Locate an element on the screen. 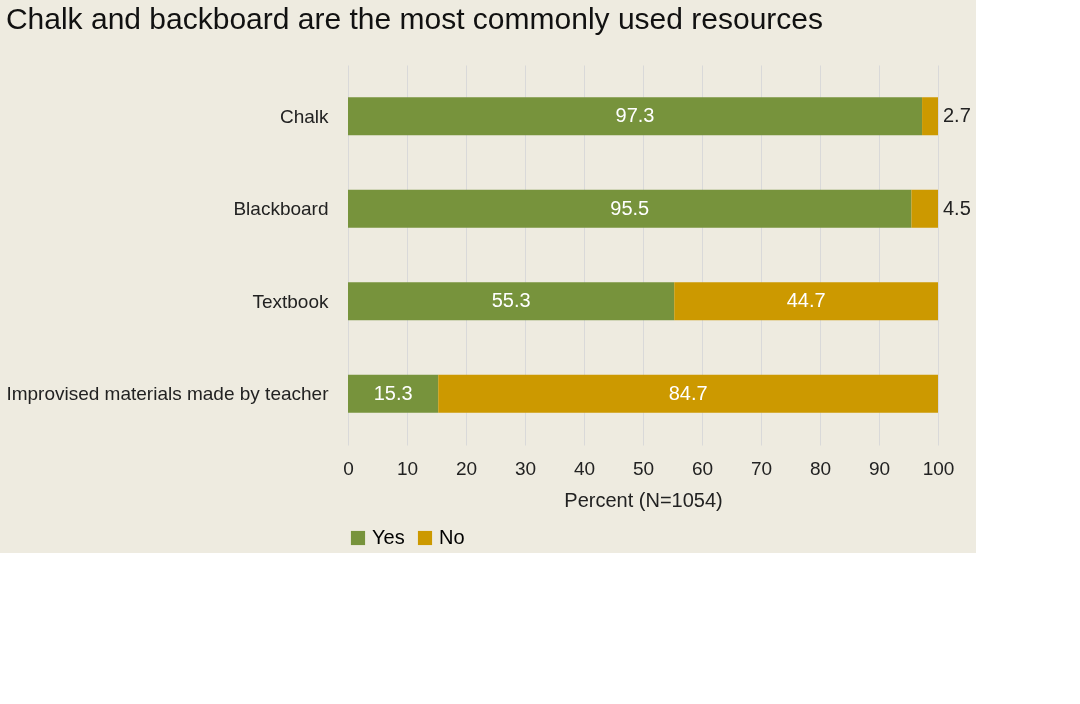  x-tick-label: 40 is located at coordinates (584, 468).